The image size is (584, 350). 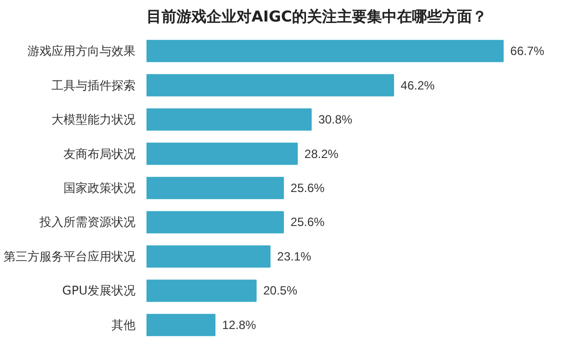 I want to click on data-label: 23.1%, so click(x=294, y=256).